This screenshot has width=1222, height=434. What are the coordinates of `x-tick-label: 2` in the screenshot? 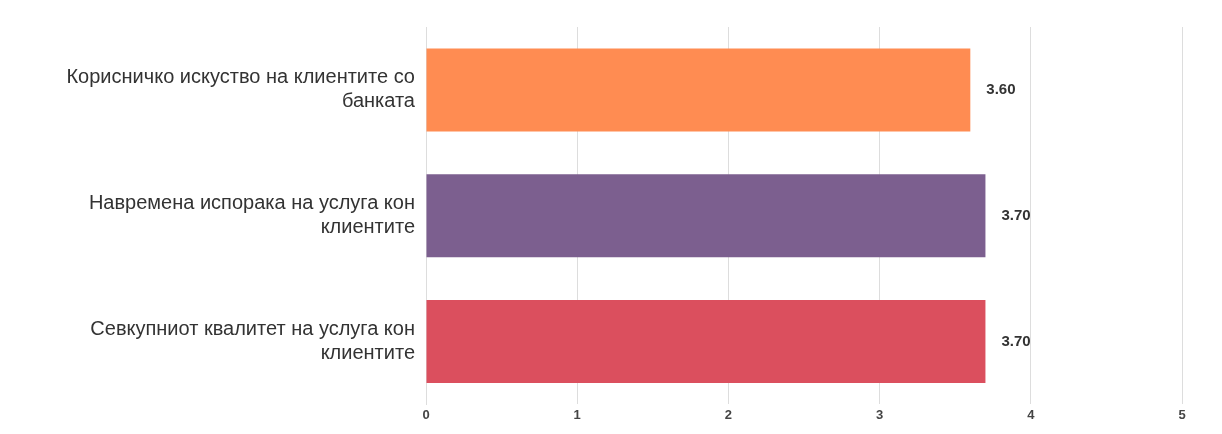 It's located at (728, 414).